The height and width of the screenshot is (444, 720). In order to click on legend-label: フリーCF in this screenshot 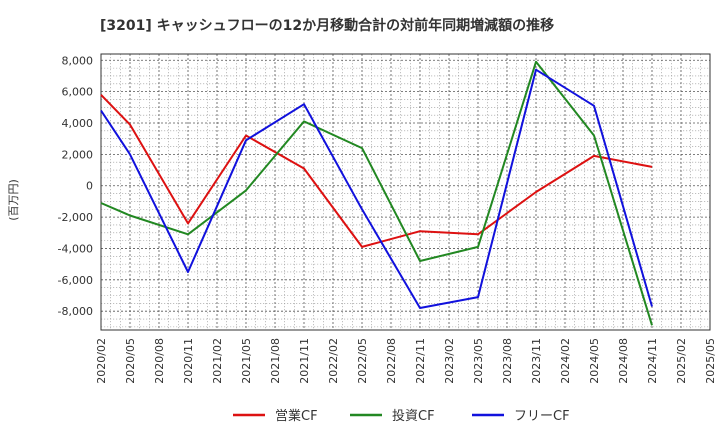, I will do `click(542, 416)`.